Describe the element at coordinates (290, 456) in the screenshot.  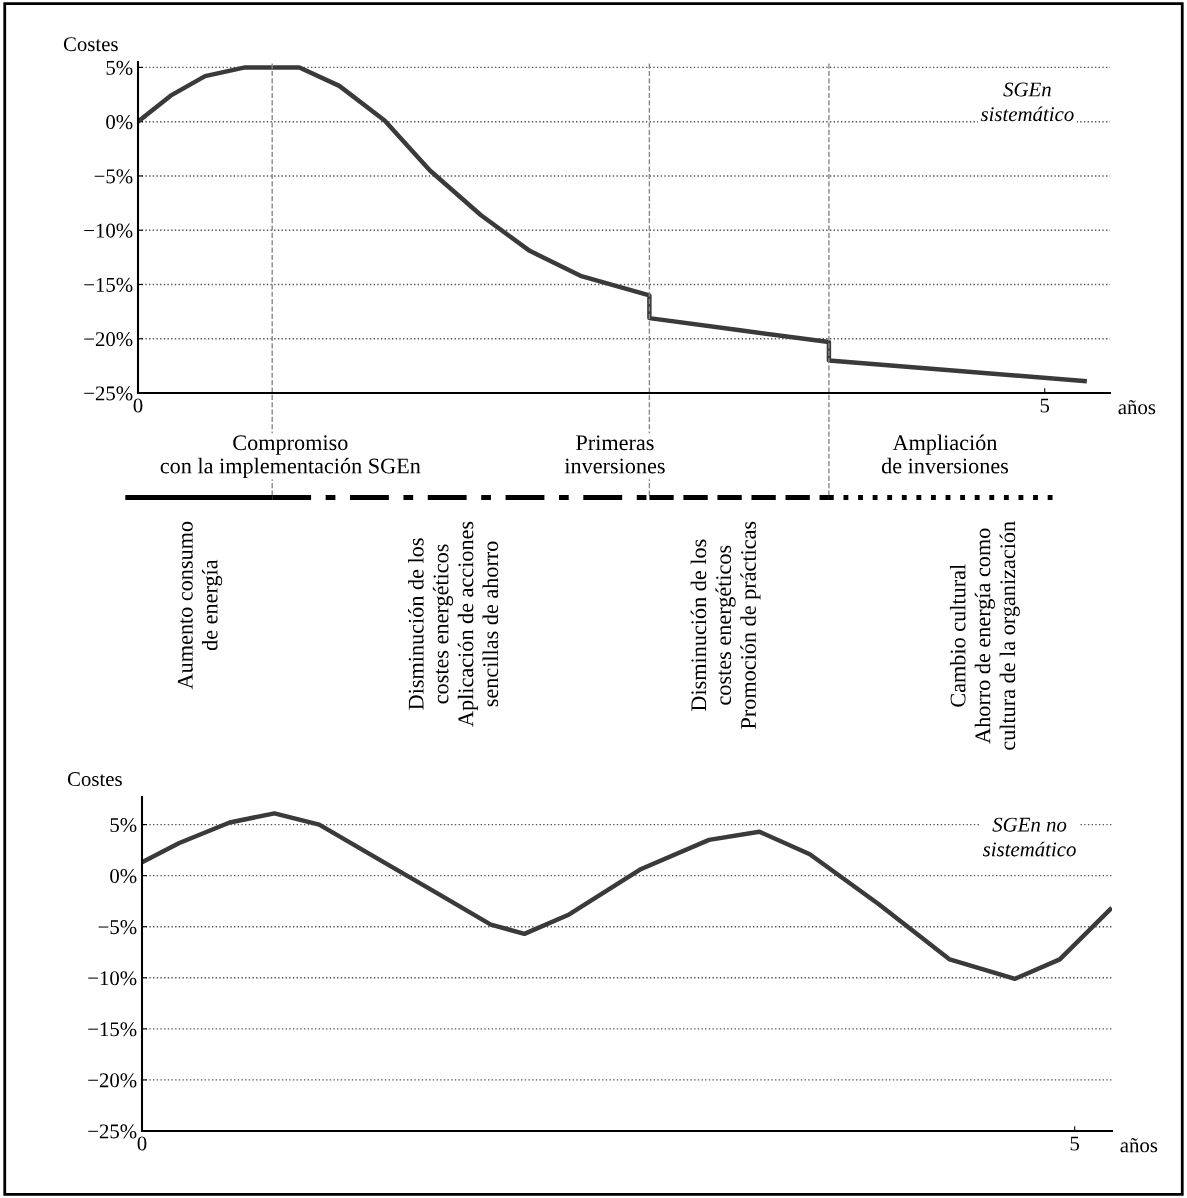
I see `text: Compromiso con la implementación SGEn` at that location.